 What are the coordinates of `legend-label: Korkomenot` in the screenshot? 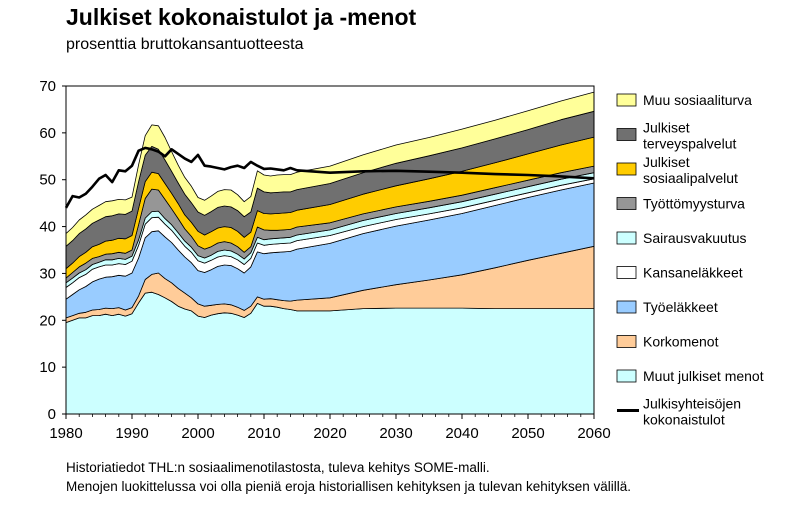 It's located at (681, 342).